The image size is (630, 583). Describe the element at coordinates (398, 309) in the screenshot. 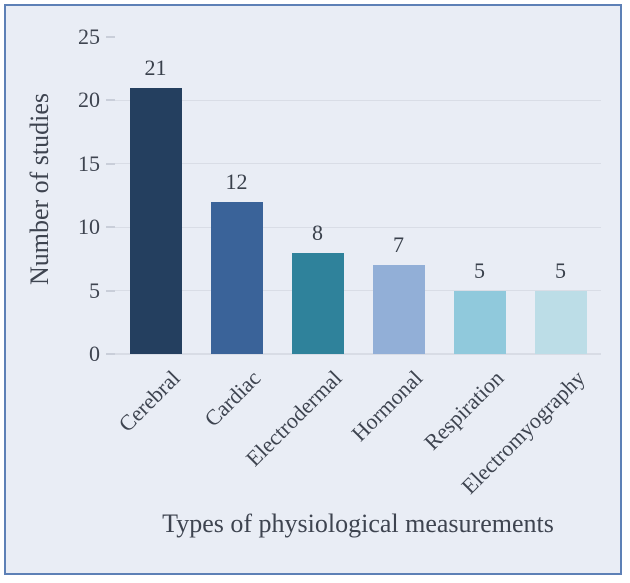

I see `bar-hormonal` at that location.